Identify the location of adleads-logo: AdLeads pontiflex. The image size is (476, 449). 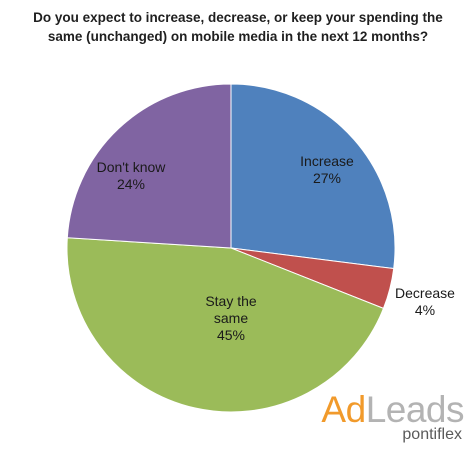
(393, 416).